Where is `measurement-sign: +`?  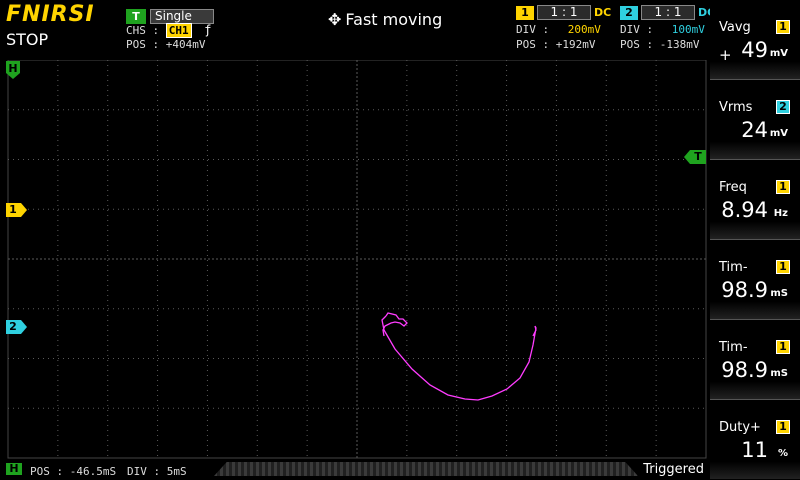 measurement-sign: + is located at coordinates (725, 55).